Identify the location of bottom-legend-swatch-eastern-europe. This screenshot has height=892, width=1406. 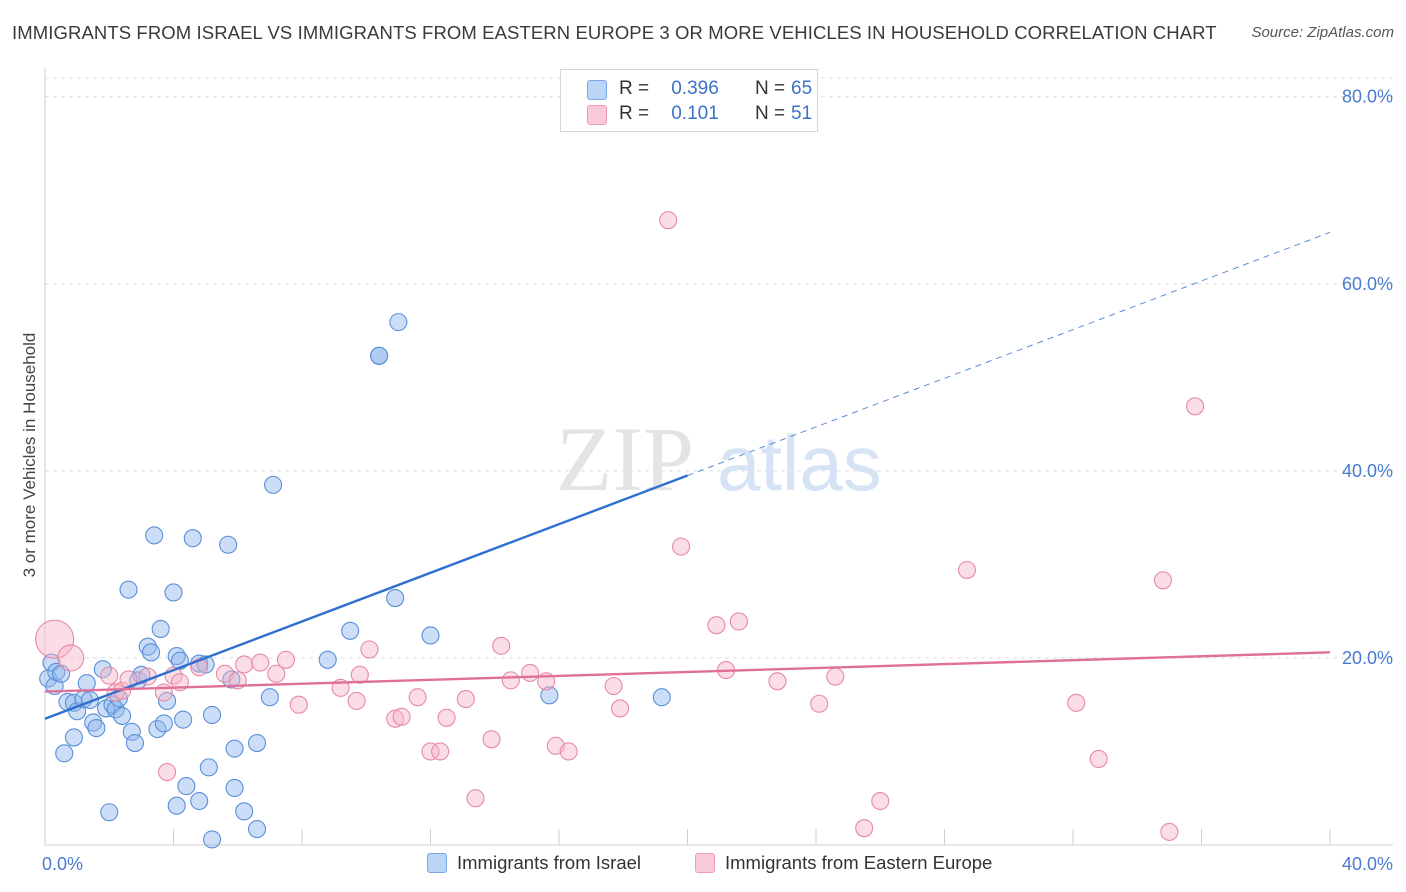
(705, 863).